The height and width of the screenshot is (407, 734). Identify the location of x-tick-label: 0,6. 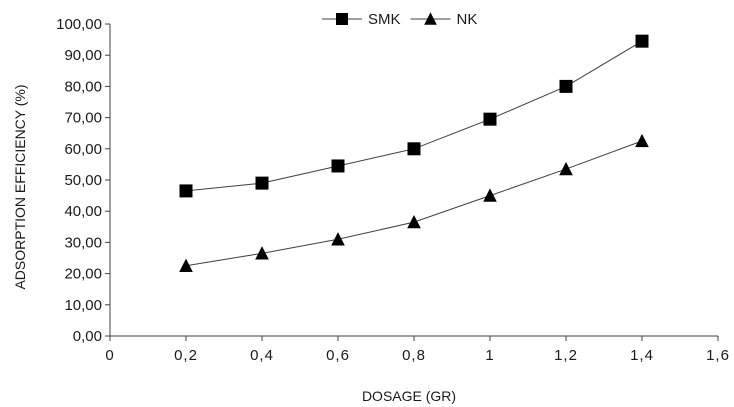
(338, 355).